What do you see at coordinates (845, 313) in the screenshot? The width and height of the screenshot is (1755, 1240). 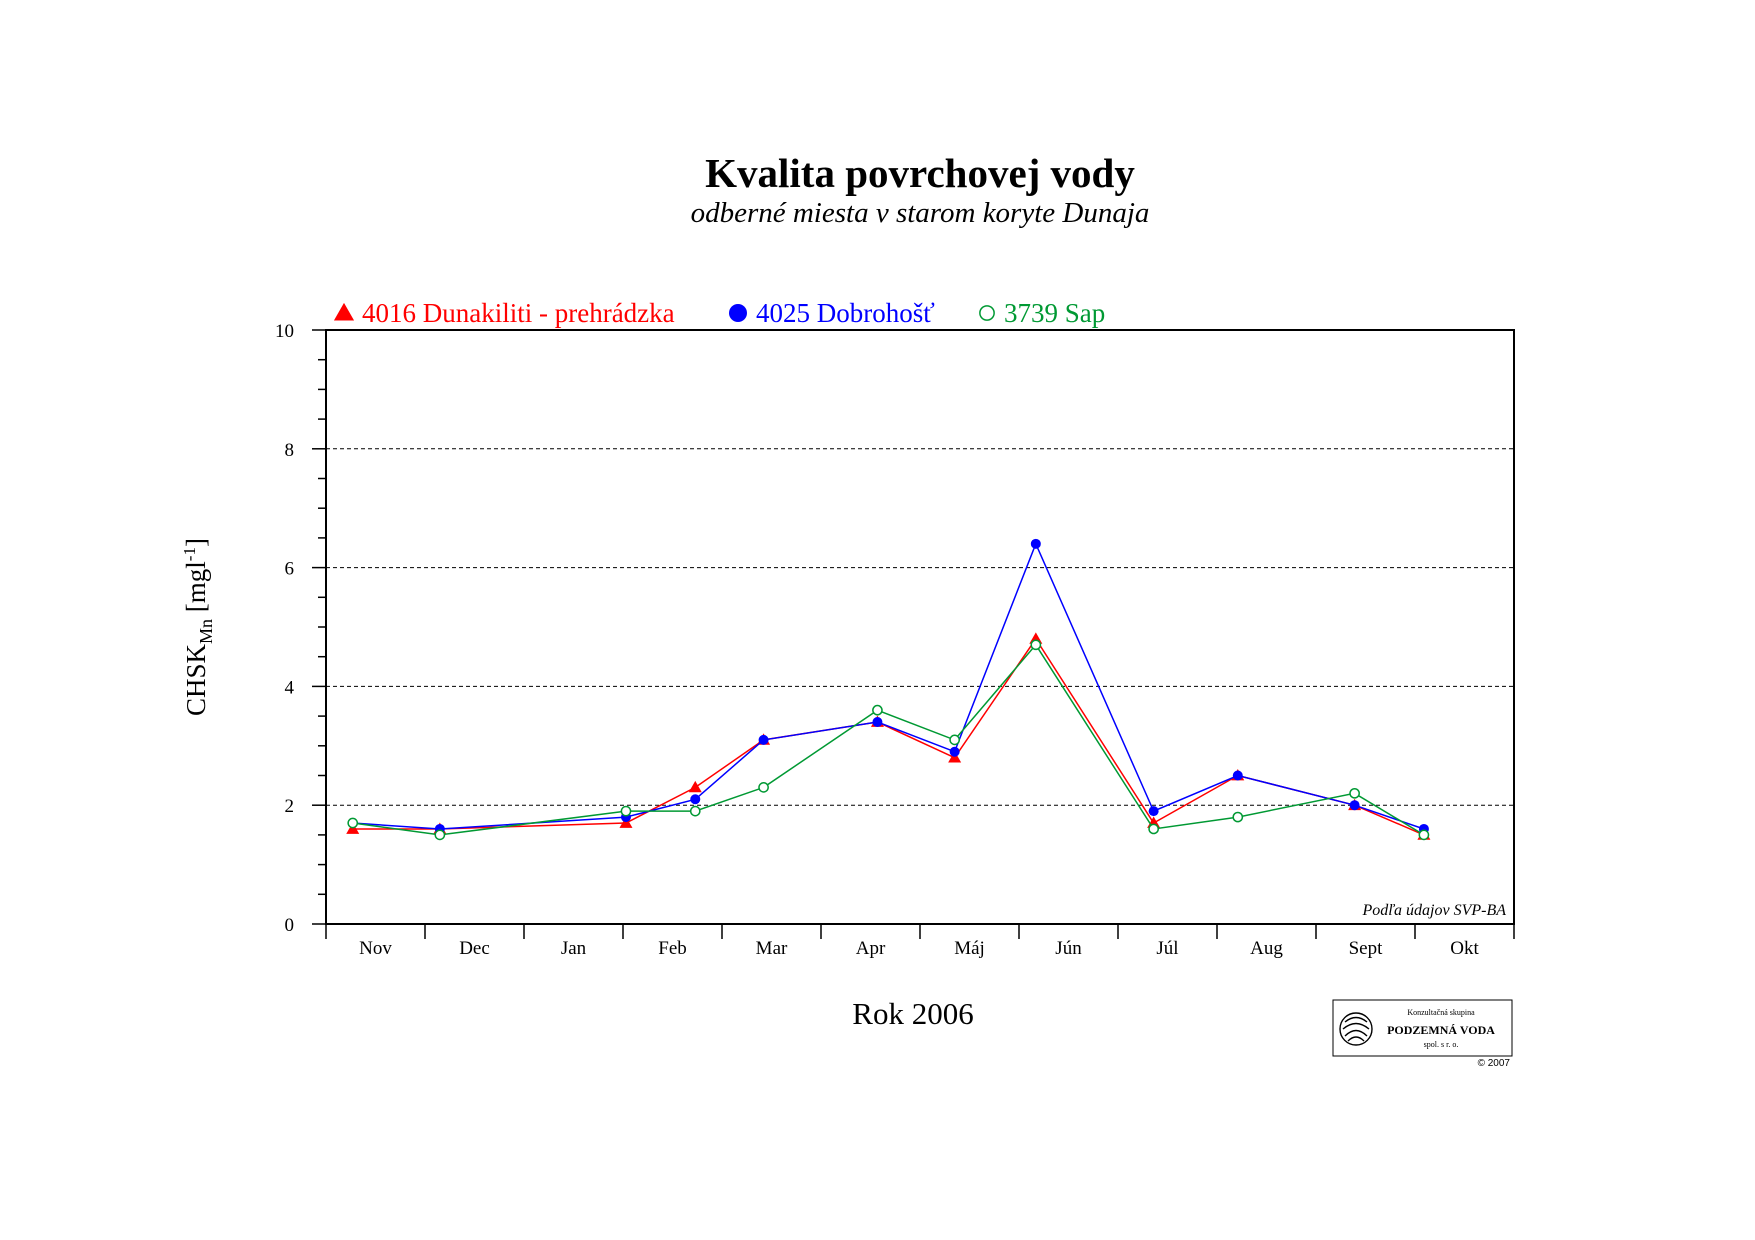 I see `legend-label: 4025 Dobrohošť` at bounding box center [845, 313].